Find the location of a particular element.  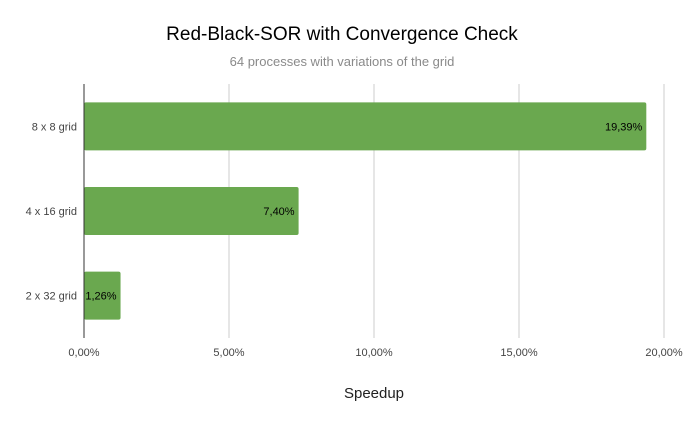

x-tick-labels: 0,00% 5,00% 10,00% 15,00% 20,00% is located at coordinates (375, 353).